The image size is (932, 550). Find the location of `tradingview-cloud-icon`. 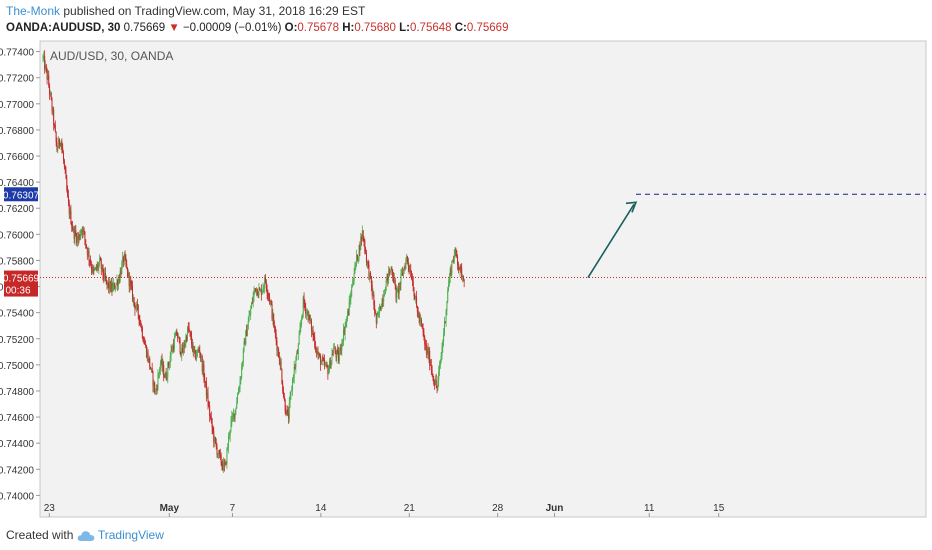

tradingview-cloud-icon is located at coordinates (86, 536).